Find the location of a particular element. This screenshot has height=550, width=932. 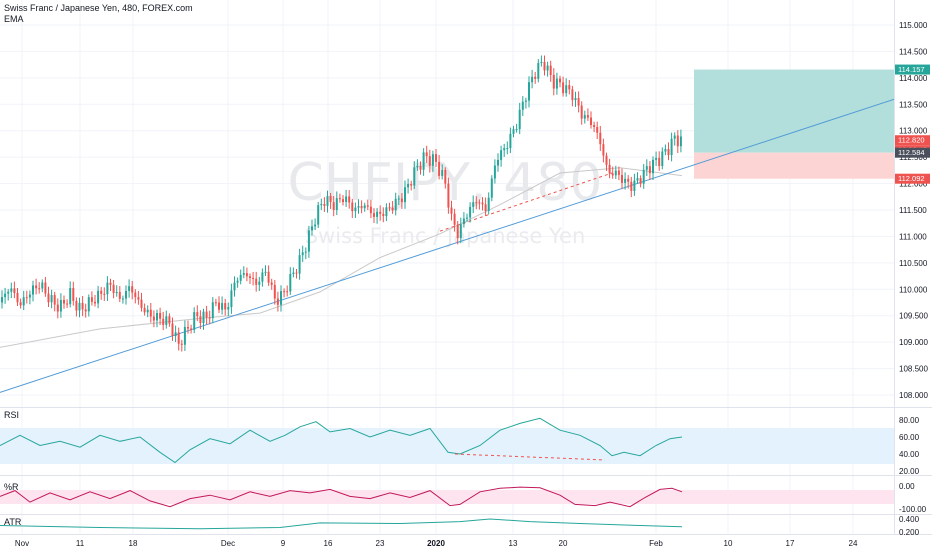

time-tick-label: 16 is located at coordinates (328, 543).